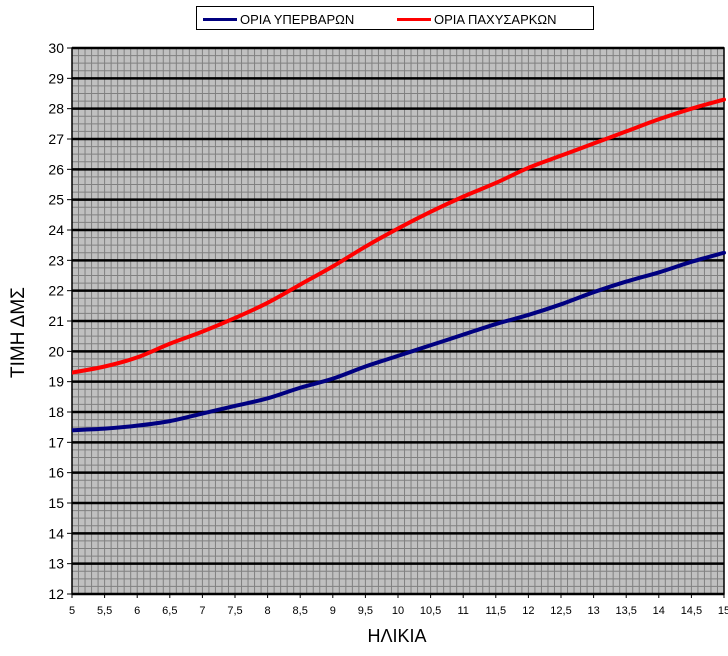 This screenshot has height=656, width=728. Describe the element at coordinates (397, 636) in the screenshot. I see `x-axis-title: ΗΛΙΚΙΑ` at that location.